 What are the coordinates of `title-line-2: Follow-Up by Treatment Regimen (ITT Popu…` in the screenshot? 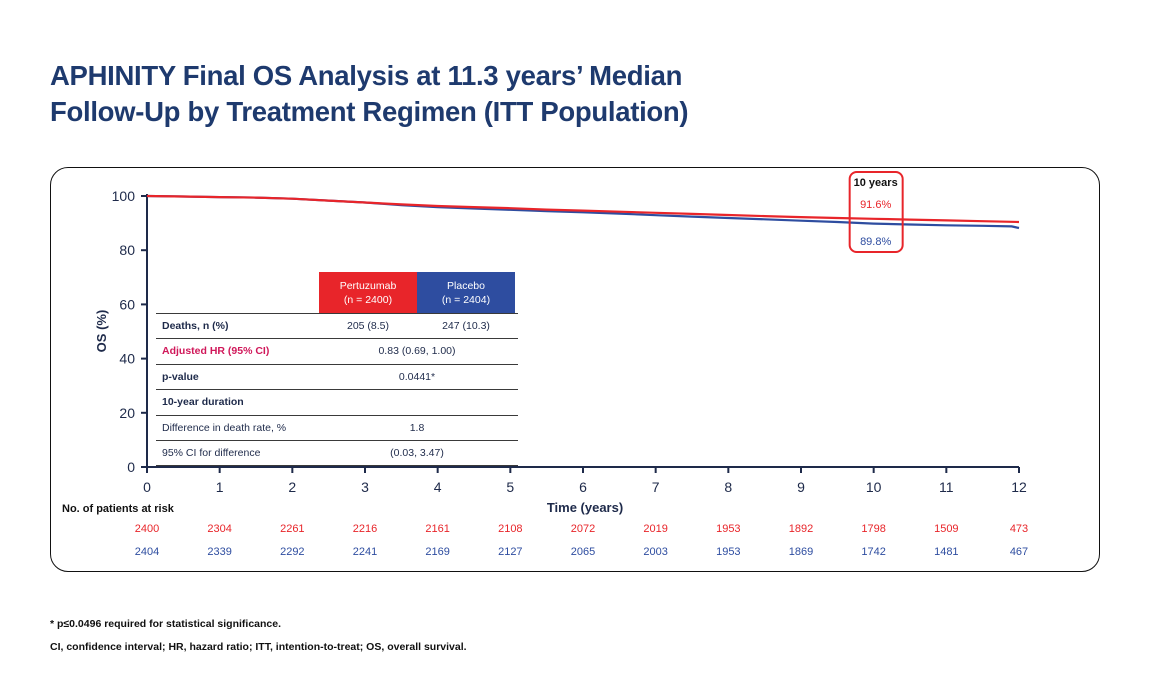 It's located at (369, 111).